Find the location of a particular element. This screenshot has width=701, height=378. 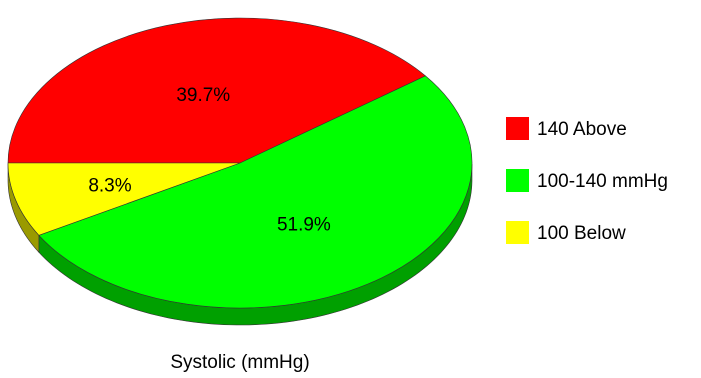

legend-label-100-below: 100 Below is located at coordinates (581, 233).